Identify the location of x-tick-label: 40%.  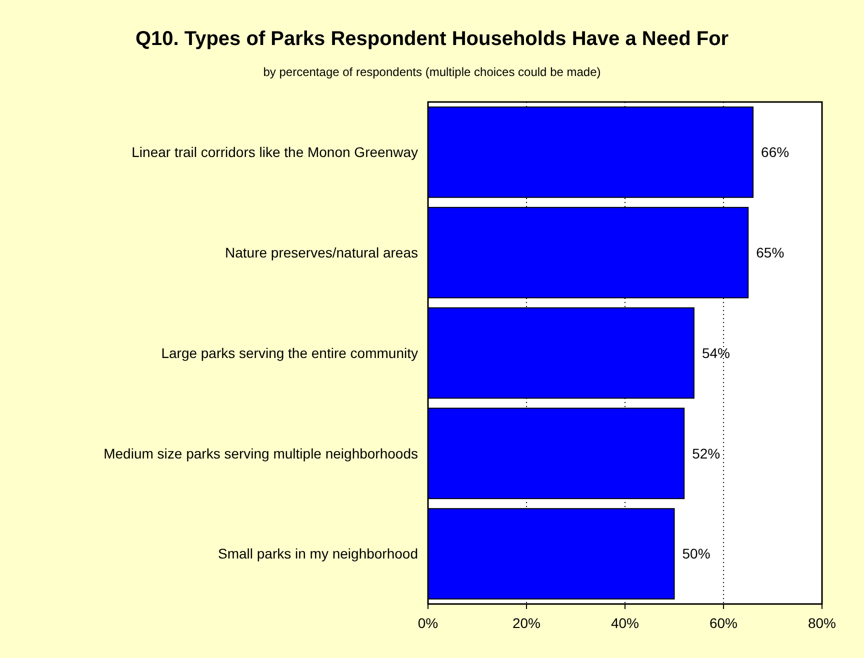
(625, 623).